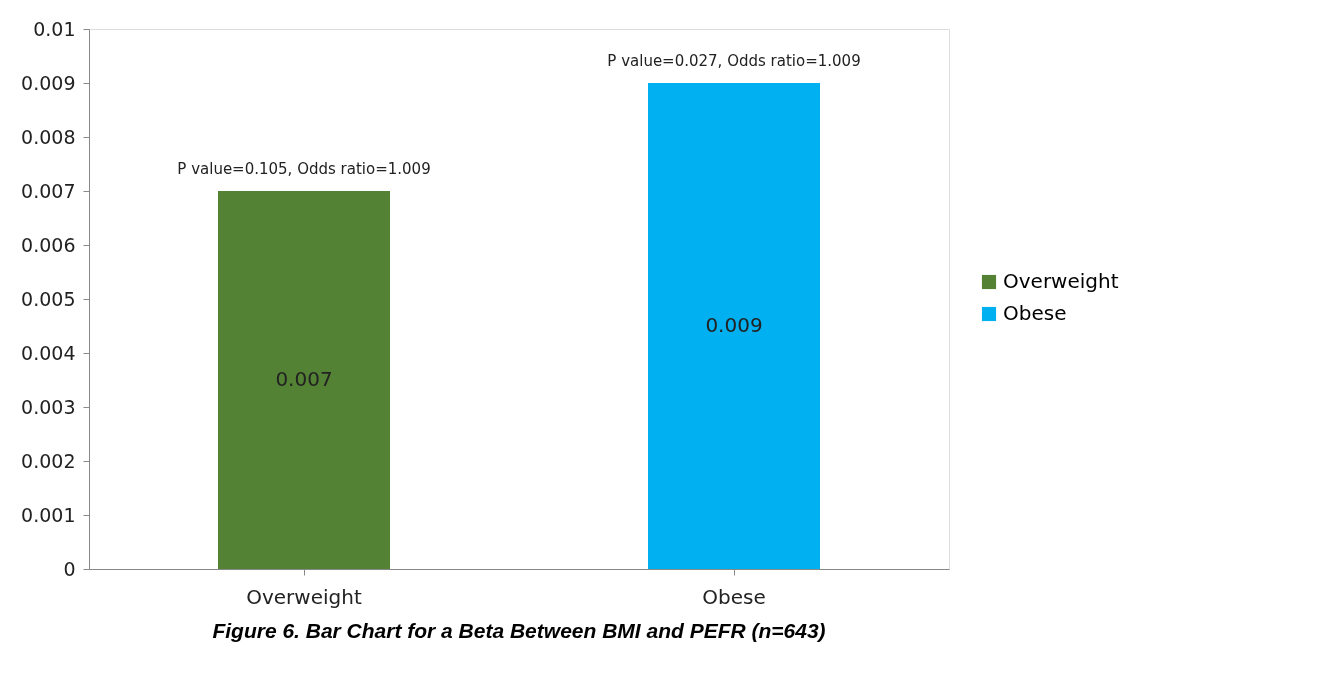 This screenshot has width=1326, height=682. What do you see at coordinates (304, 379) in the screenshot?
I see `data-label: 0.007` at bounding box center [304, 379].